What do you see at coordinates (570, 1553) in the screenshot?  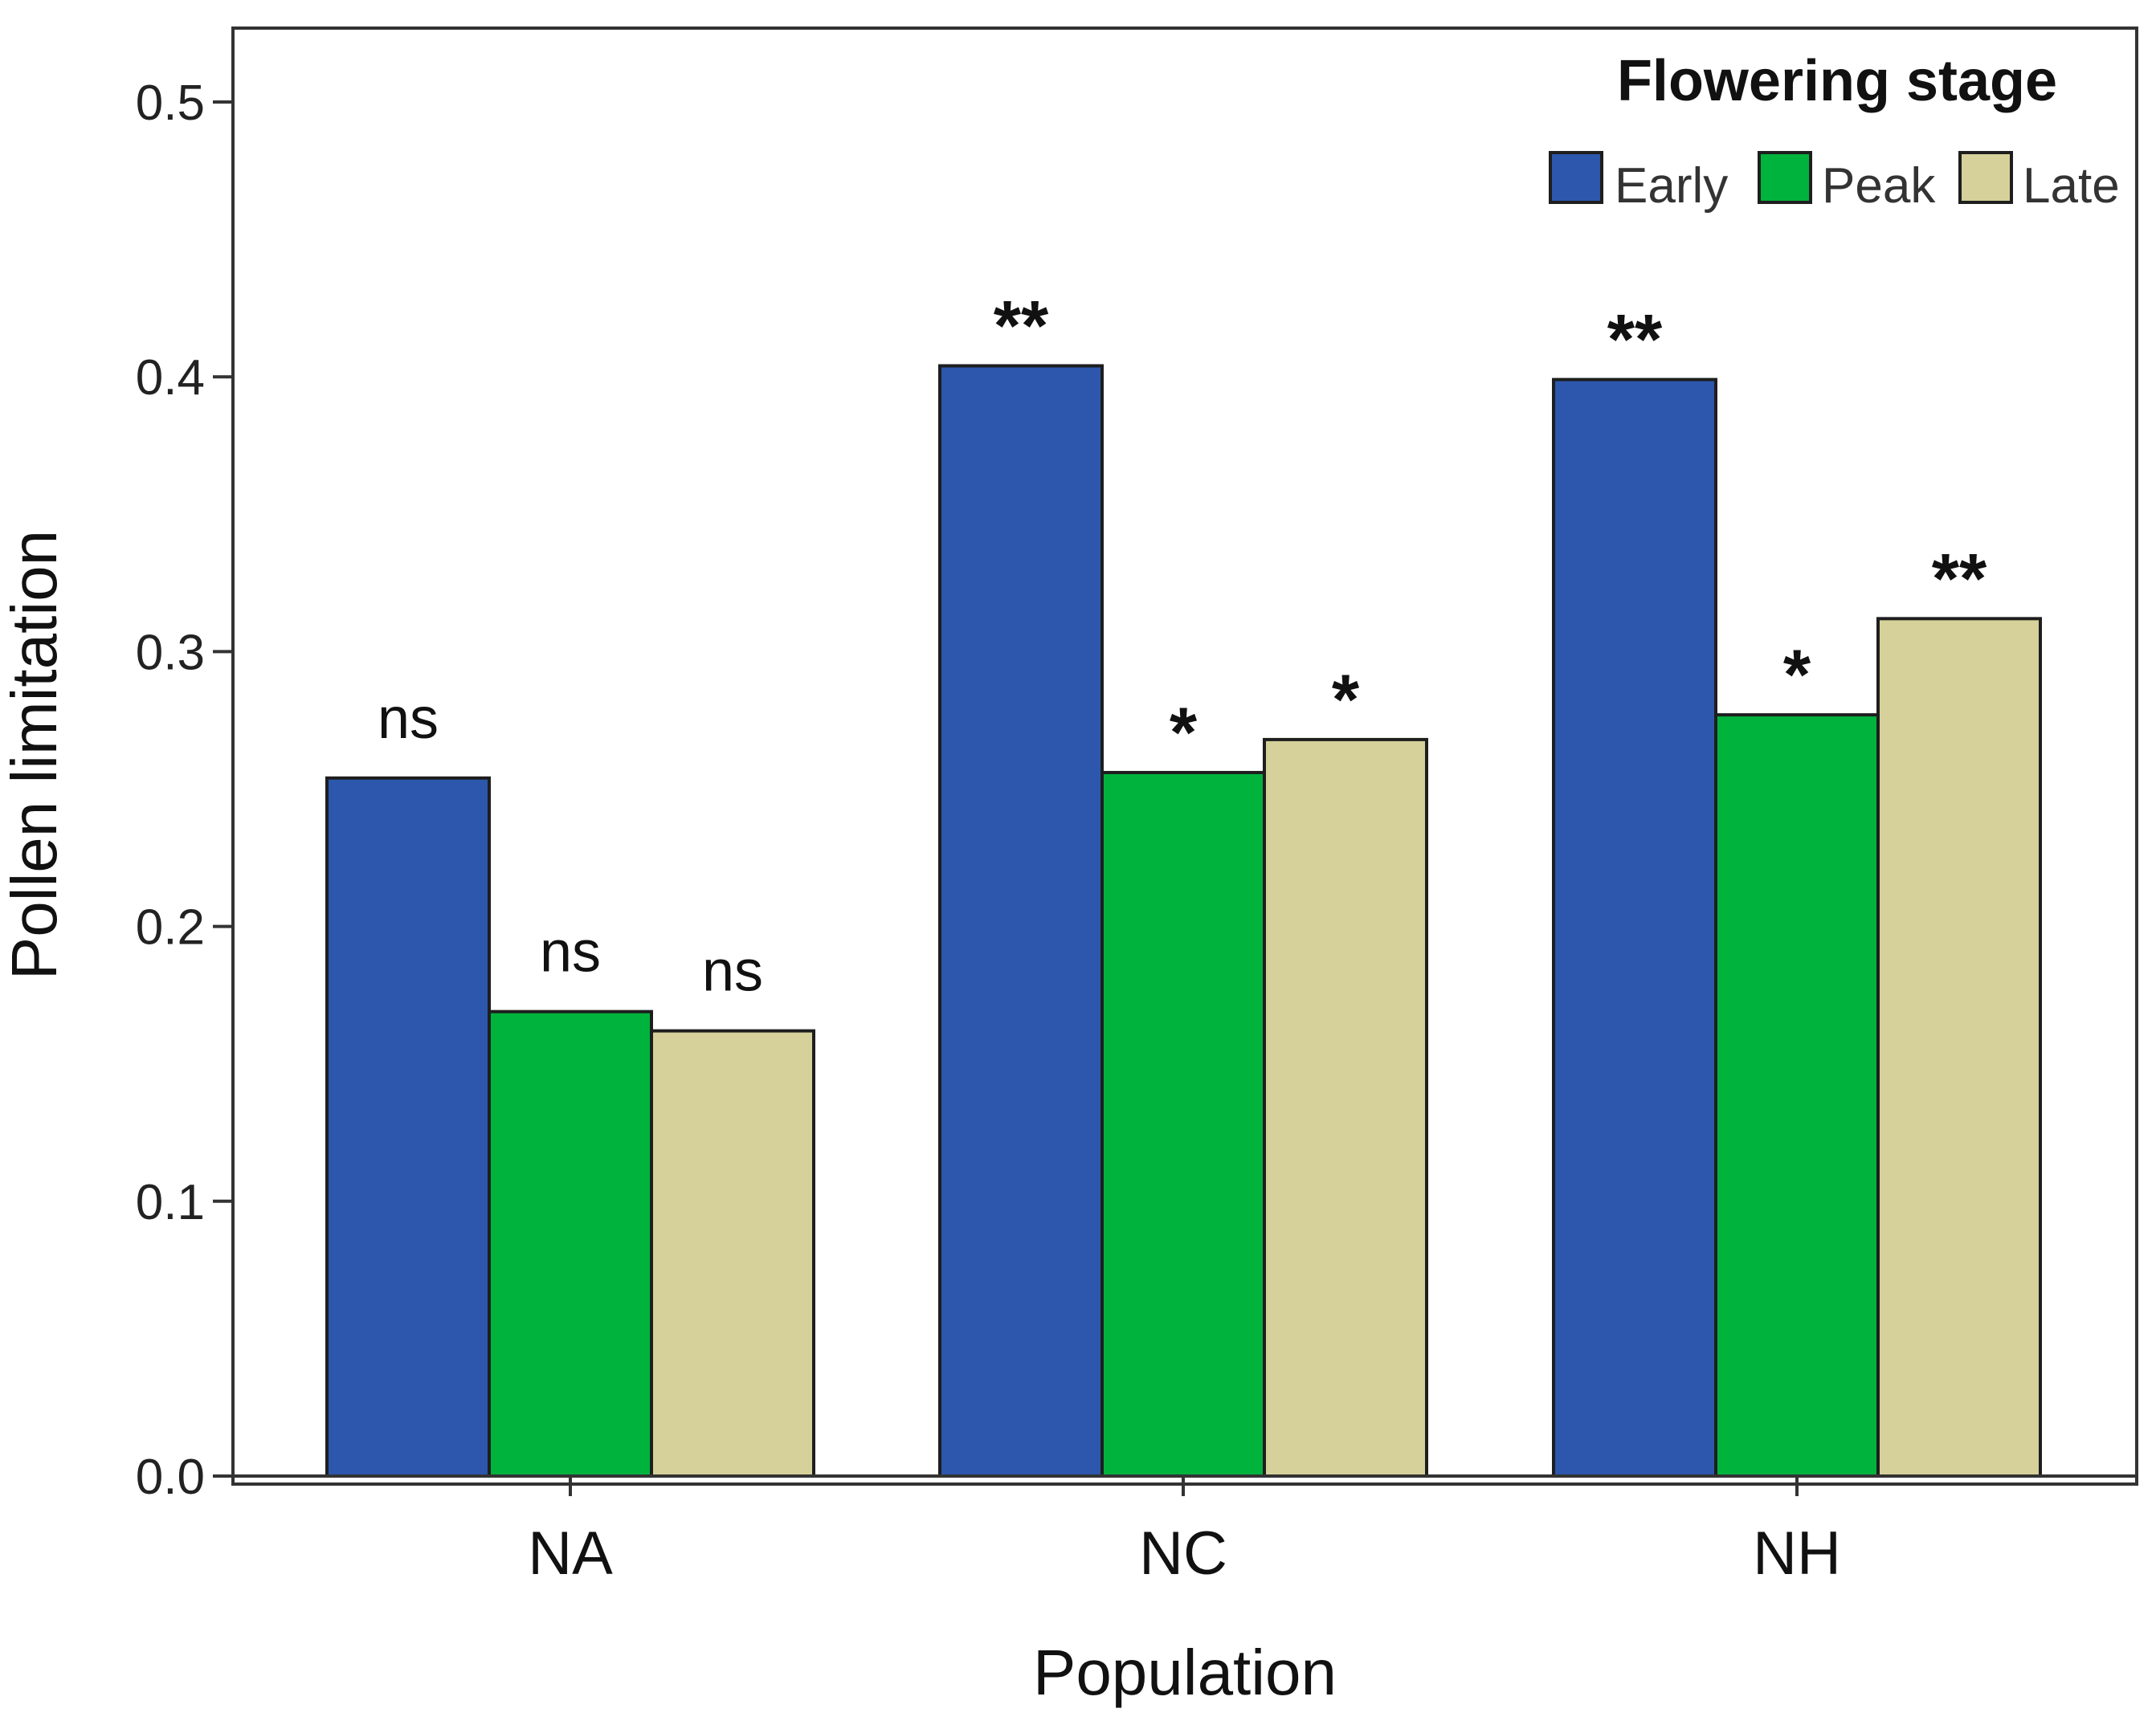 I see `x-tick-label: NA` at bounding box center [570, 1553].